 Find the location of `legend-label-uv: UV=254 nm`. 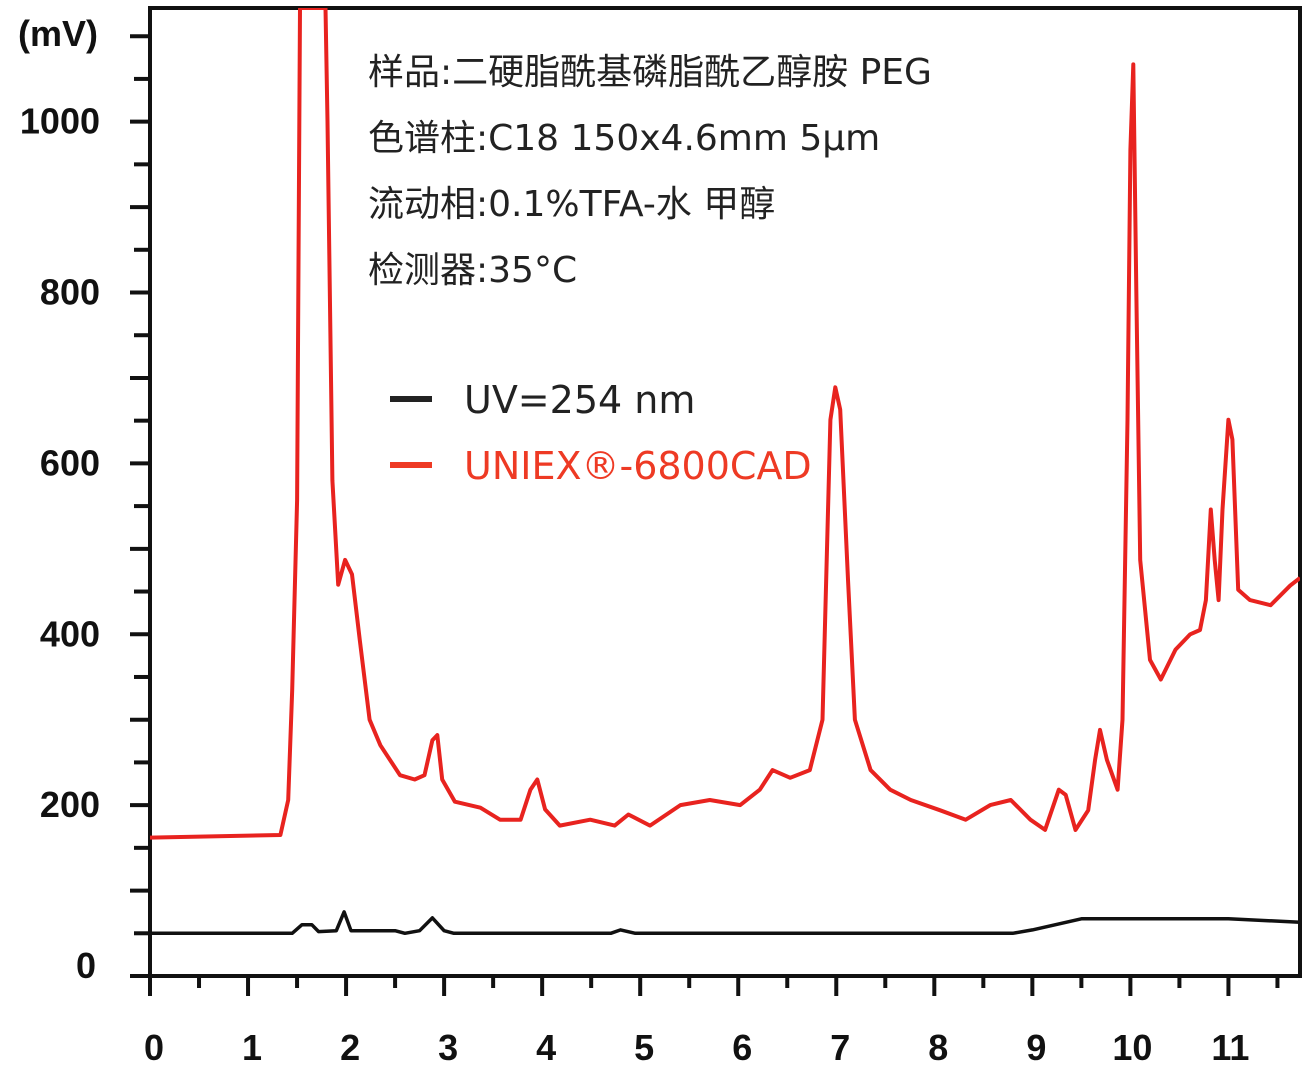

legend-label-uv: UV=254 nm is located at coordinates (579, 400).